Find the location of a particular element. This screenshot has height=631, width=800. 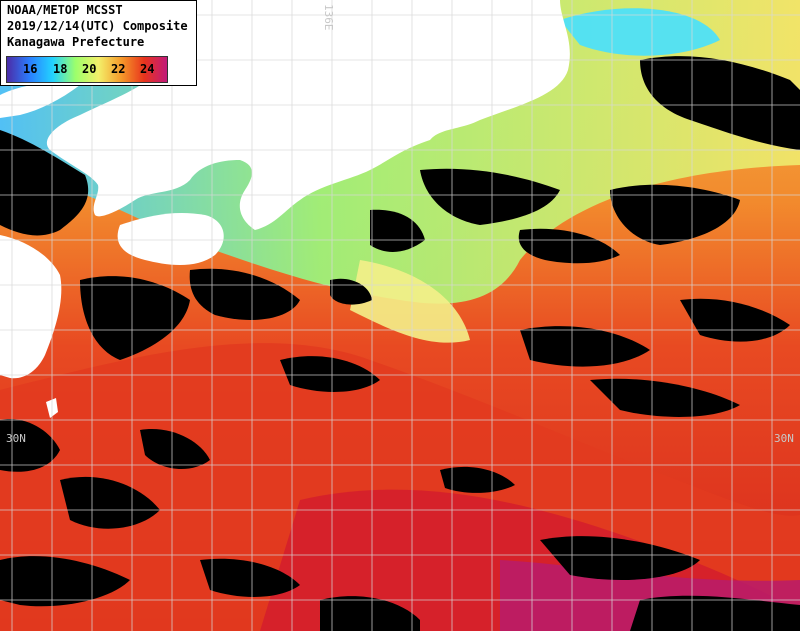

land-kyushu is located at coordinates (31, 307).